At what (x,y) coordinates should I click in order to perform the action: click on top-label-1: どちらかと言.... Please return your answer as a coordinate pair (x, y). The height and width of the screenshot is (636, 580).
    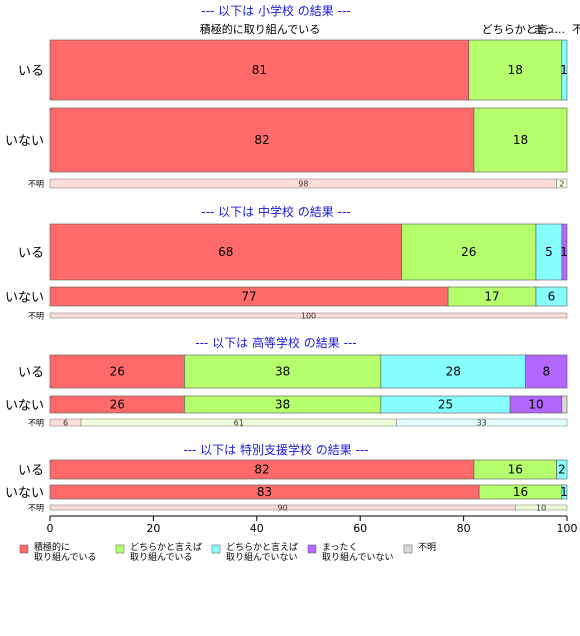
    Looking at the image, I should click on (520, 29).